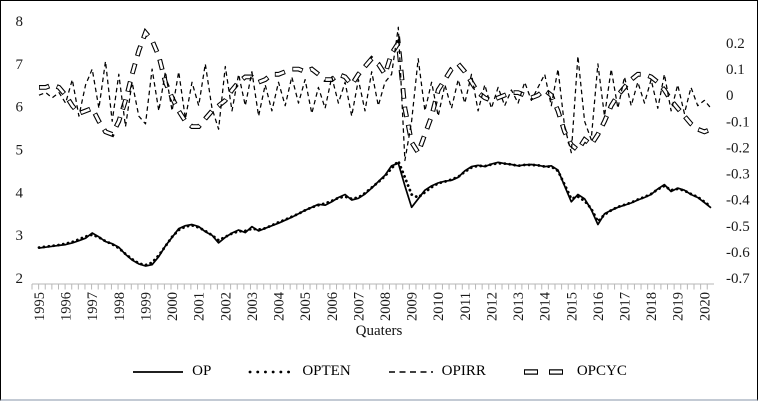  Describe the element at coordinates (93, 306) in the screenshot. I see `svg-text: 1997` at that location.